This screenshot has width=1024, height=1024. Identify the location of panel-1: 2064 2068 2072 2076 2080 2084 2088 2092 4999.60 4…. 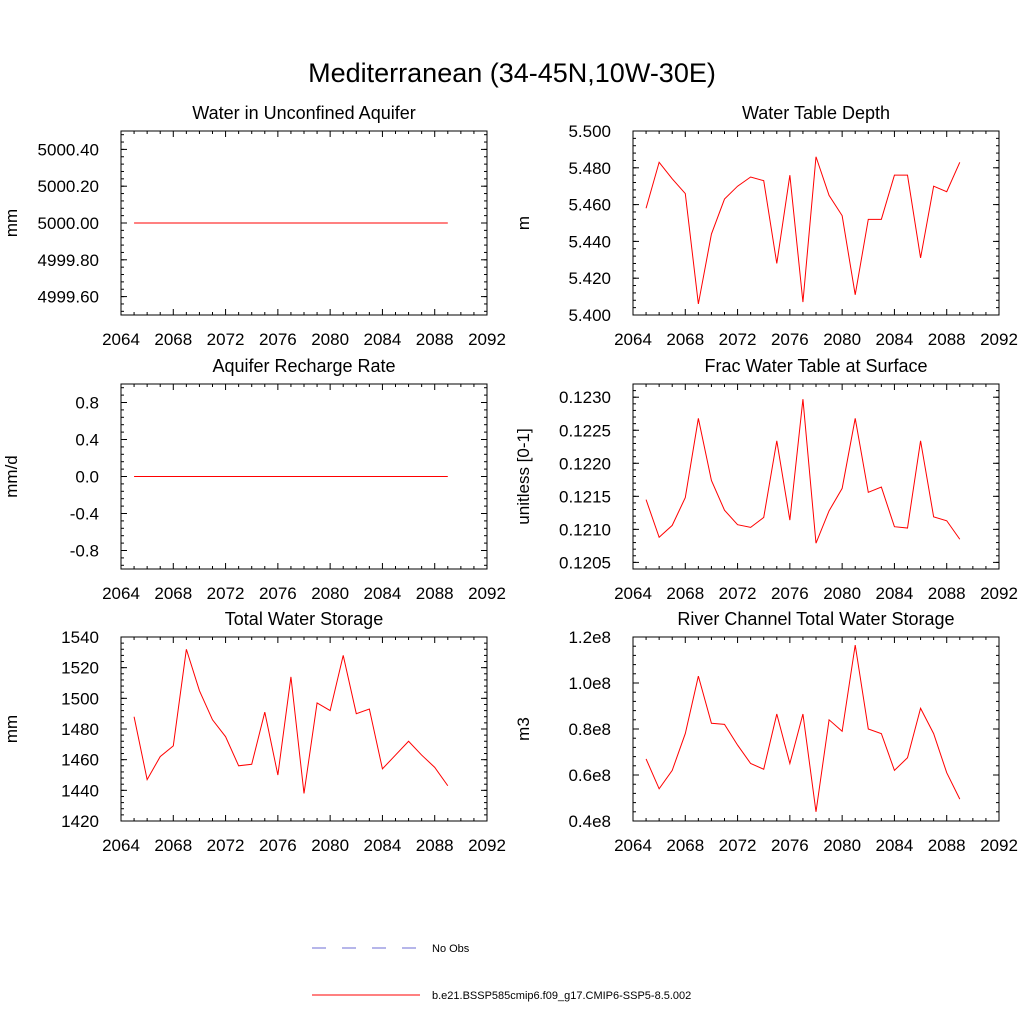
(254, 226).